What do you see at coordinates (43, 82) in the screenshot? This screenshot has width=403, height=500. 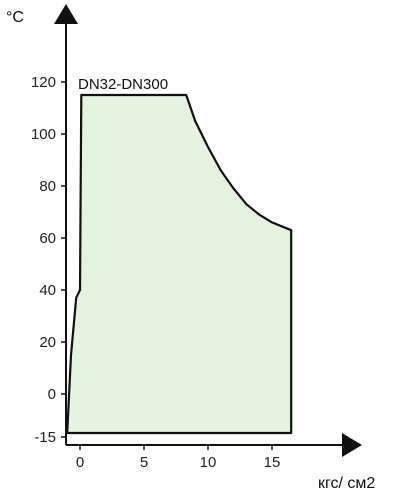 I see `y-tick-label: 120` at bounding box center [43, 82].